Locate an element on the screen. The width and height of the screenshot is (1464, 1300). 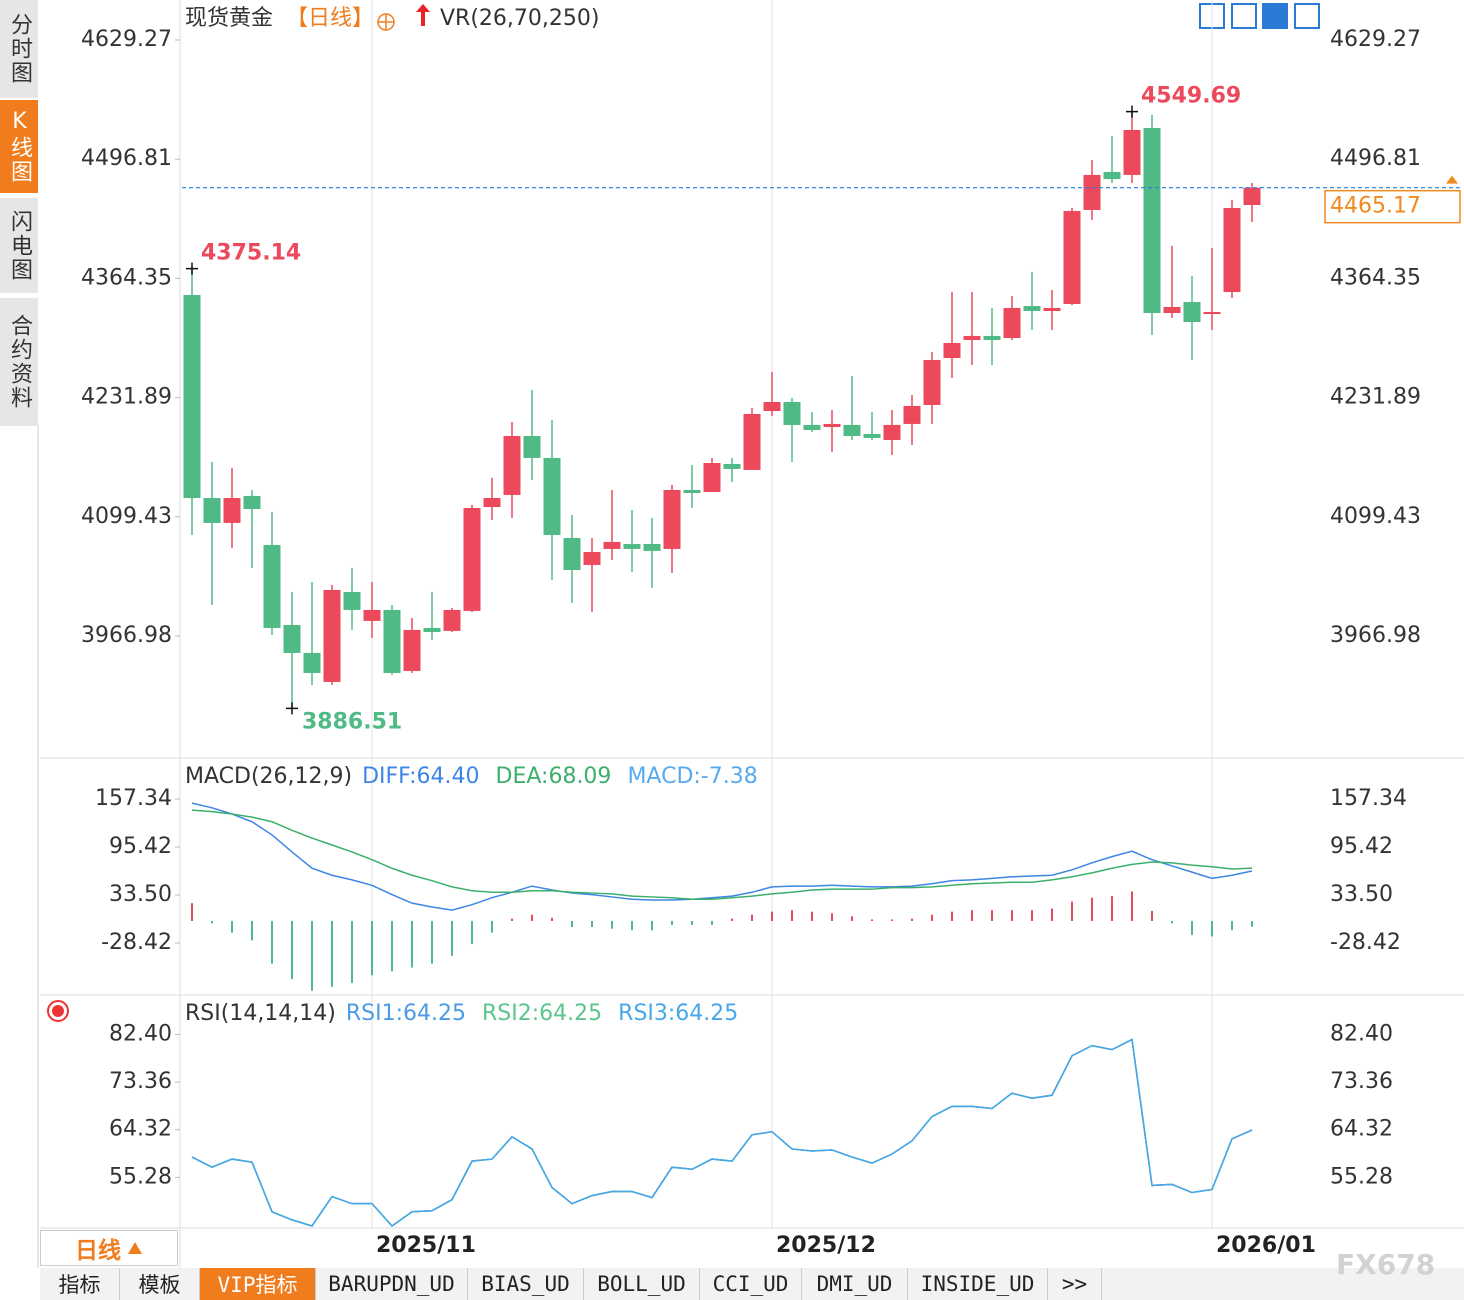
legend-entry: DEA:68.09 is located at coordinates (554, 776).